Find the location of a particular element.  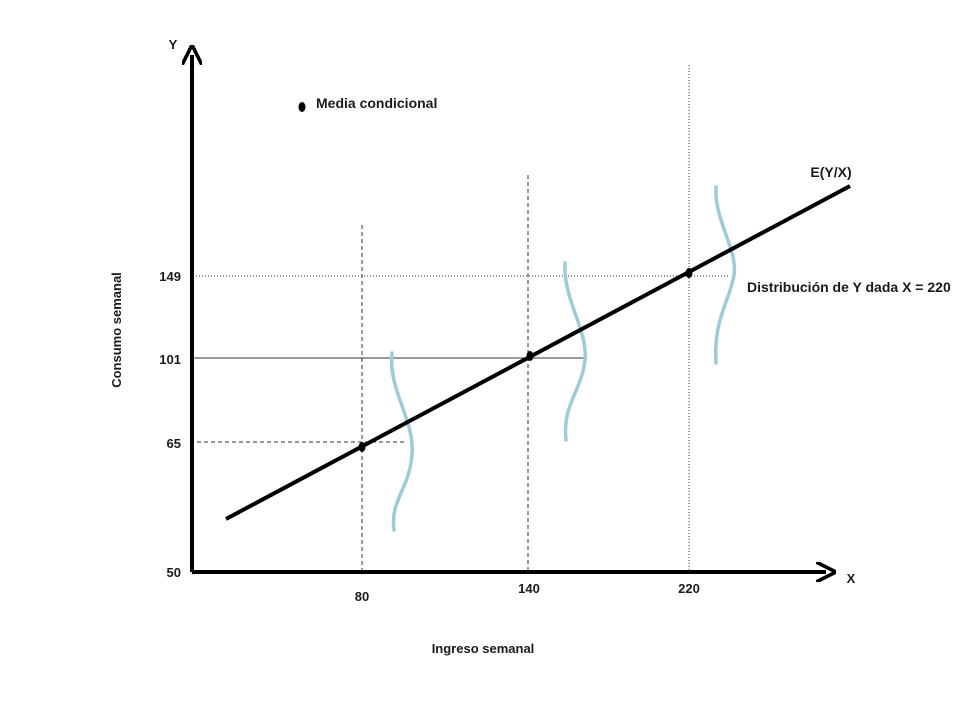

y-axis-title: Consumo semanal is located at coordinates (116, 330).